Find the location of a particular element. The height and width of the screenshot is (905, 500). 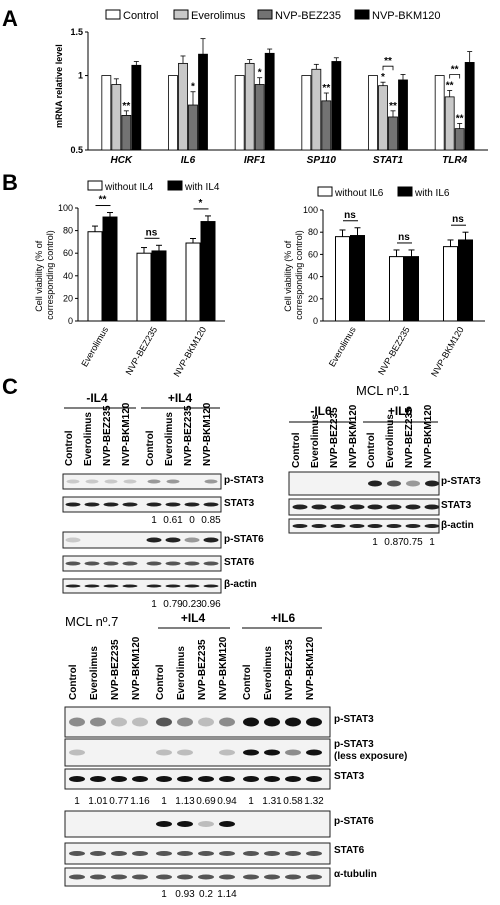

lane-label: Everolimus is located at coordinates (94, 673).